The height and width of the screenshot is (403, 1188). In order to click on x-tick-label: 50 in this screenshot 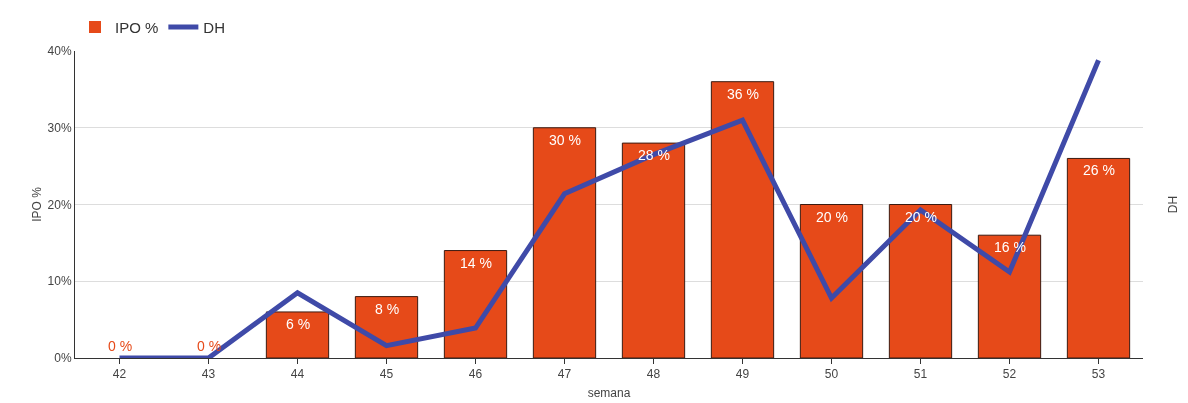, I will do `click(831, 374)`.